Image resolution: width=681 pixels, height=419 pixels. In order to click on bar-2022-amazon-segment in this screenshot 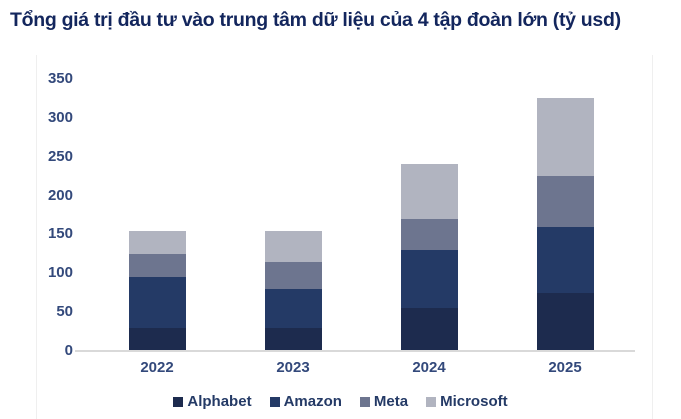, I will do `click(157, 302)`.